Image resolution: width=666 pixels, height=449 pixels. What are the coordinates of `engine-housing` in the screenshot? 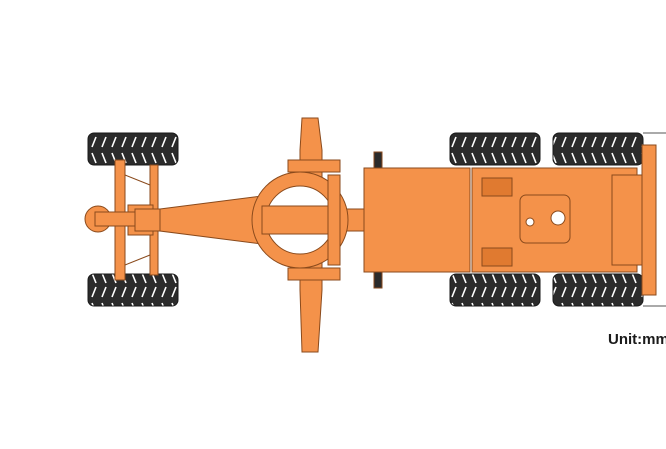 It's located at (564, 220).